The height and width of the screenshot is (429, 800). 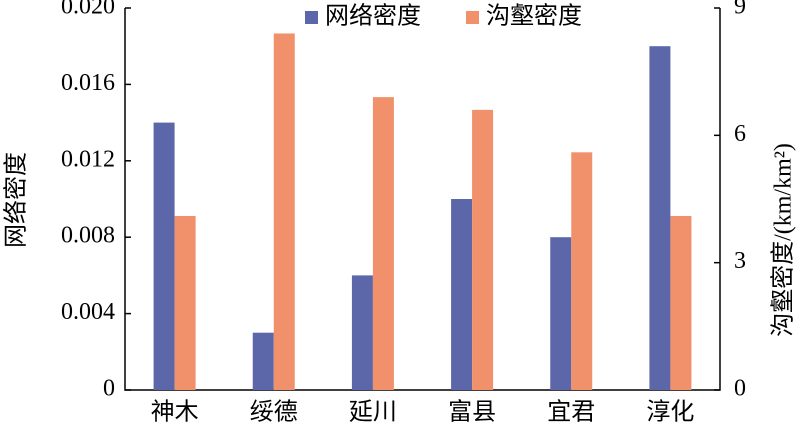 What do you see at coordinates (740, 134) in the screenshot?
I see `y2-tick-label: 6` at bounding box center [740, 134].